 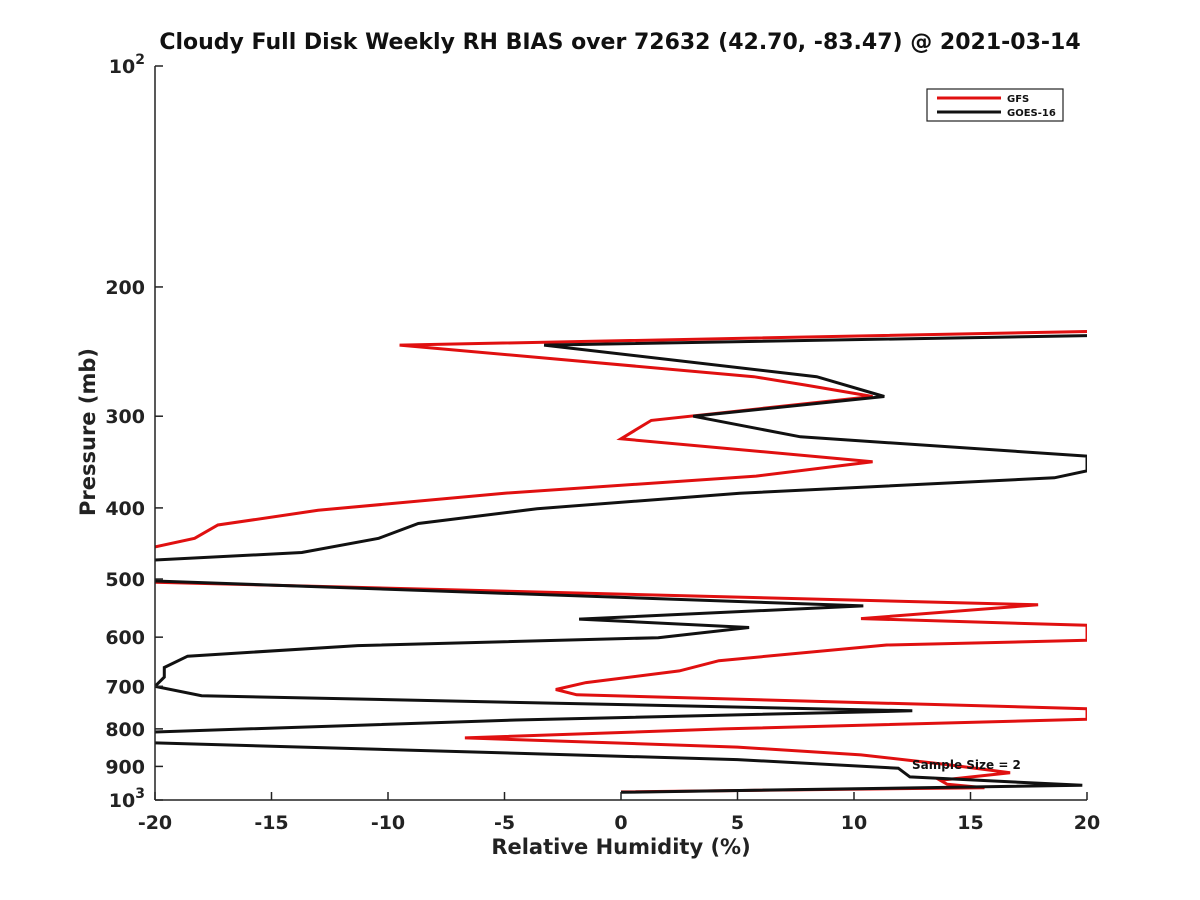 I want to click on x-tick-label: 10, so click(x=854, y=823).